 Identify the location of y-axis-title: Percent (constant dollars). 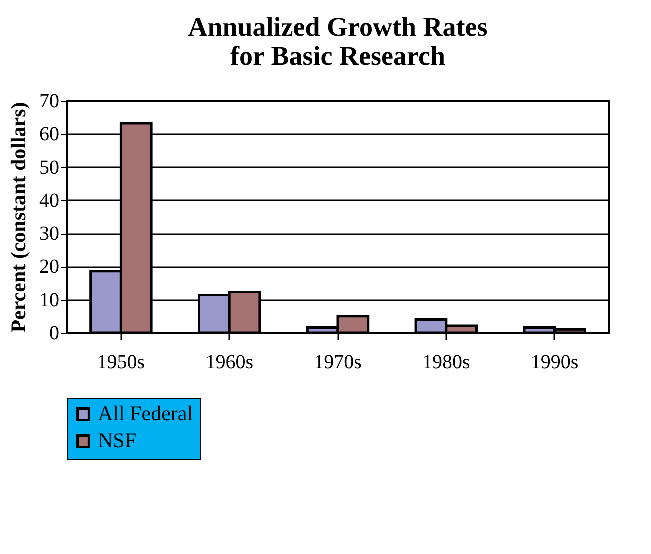
(18, 217).